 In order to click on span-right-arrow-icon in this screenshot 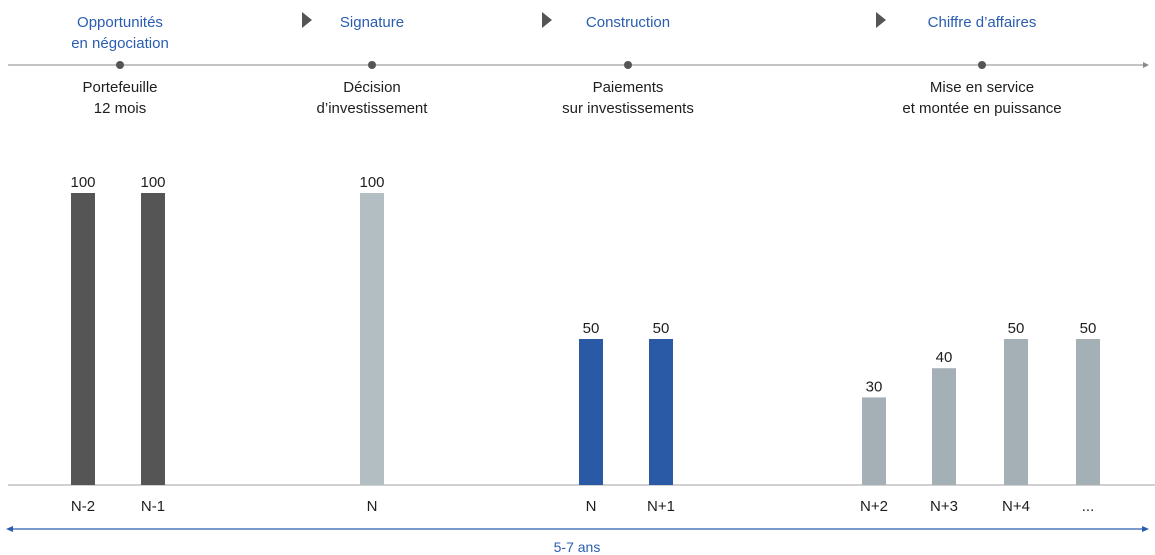, I will do `click(1145, 529)`.